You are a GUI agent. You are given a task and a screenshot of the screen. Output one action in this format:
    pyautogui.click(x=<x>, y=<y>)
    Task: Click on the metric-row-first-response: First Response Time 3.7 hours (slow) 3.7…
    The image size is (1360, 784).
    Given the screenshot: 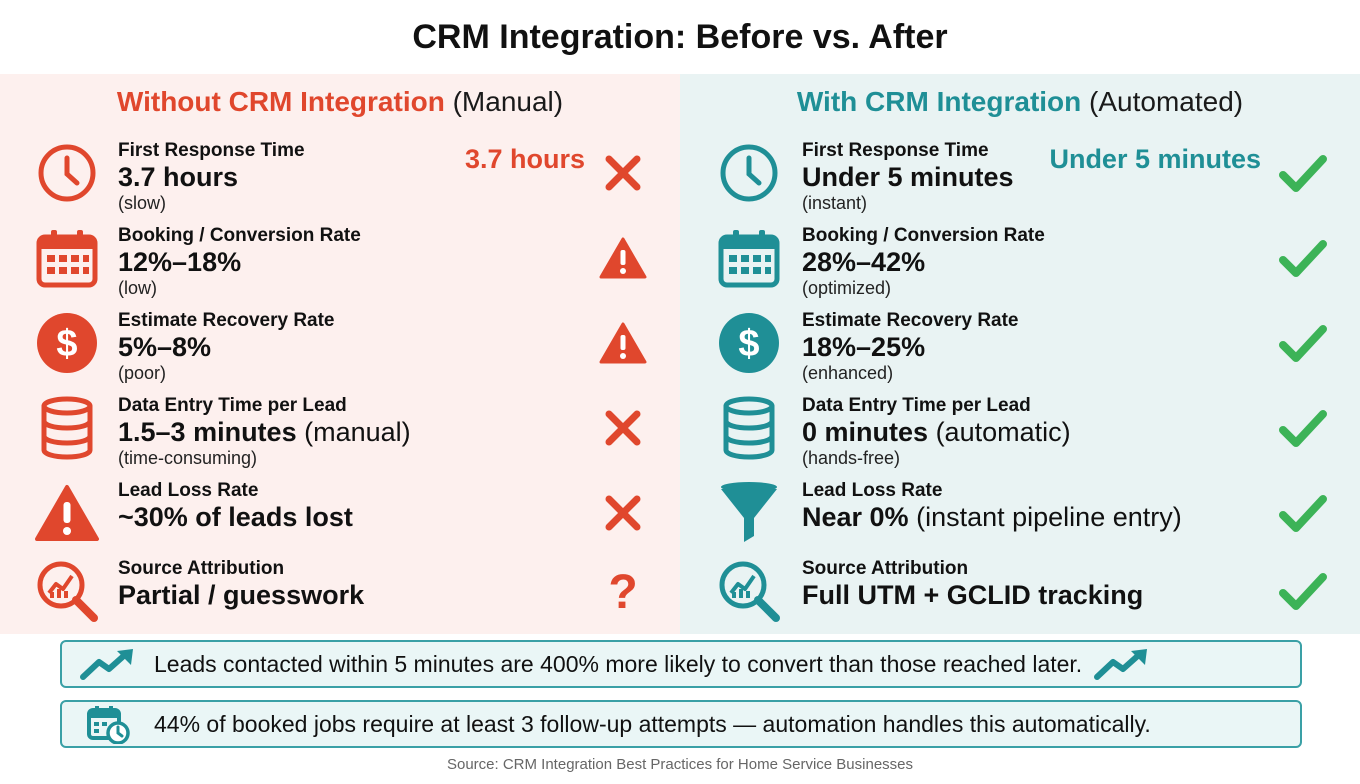 What is the action you would take?
    pyautogui.click(x=340, y=182)
    